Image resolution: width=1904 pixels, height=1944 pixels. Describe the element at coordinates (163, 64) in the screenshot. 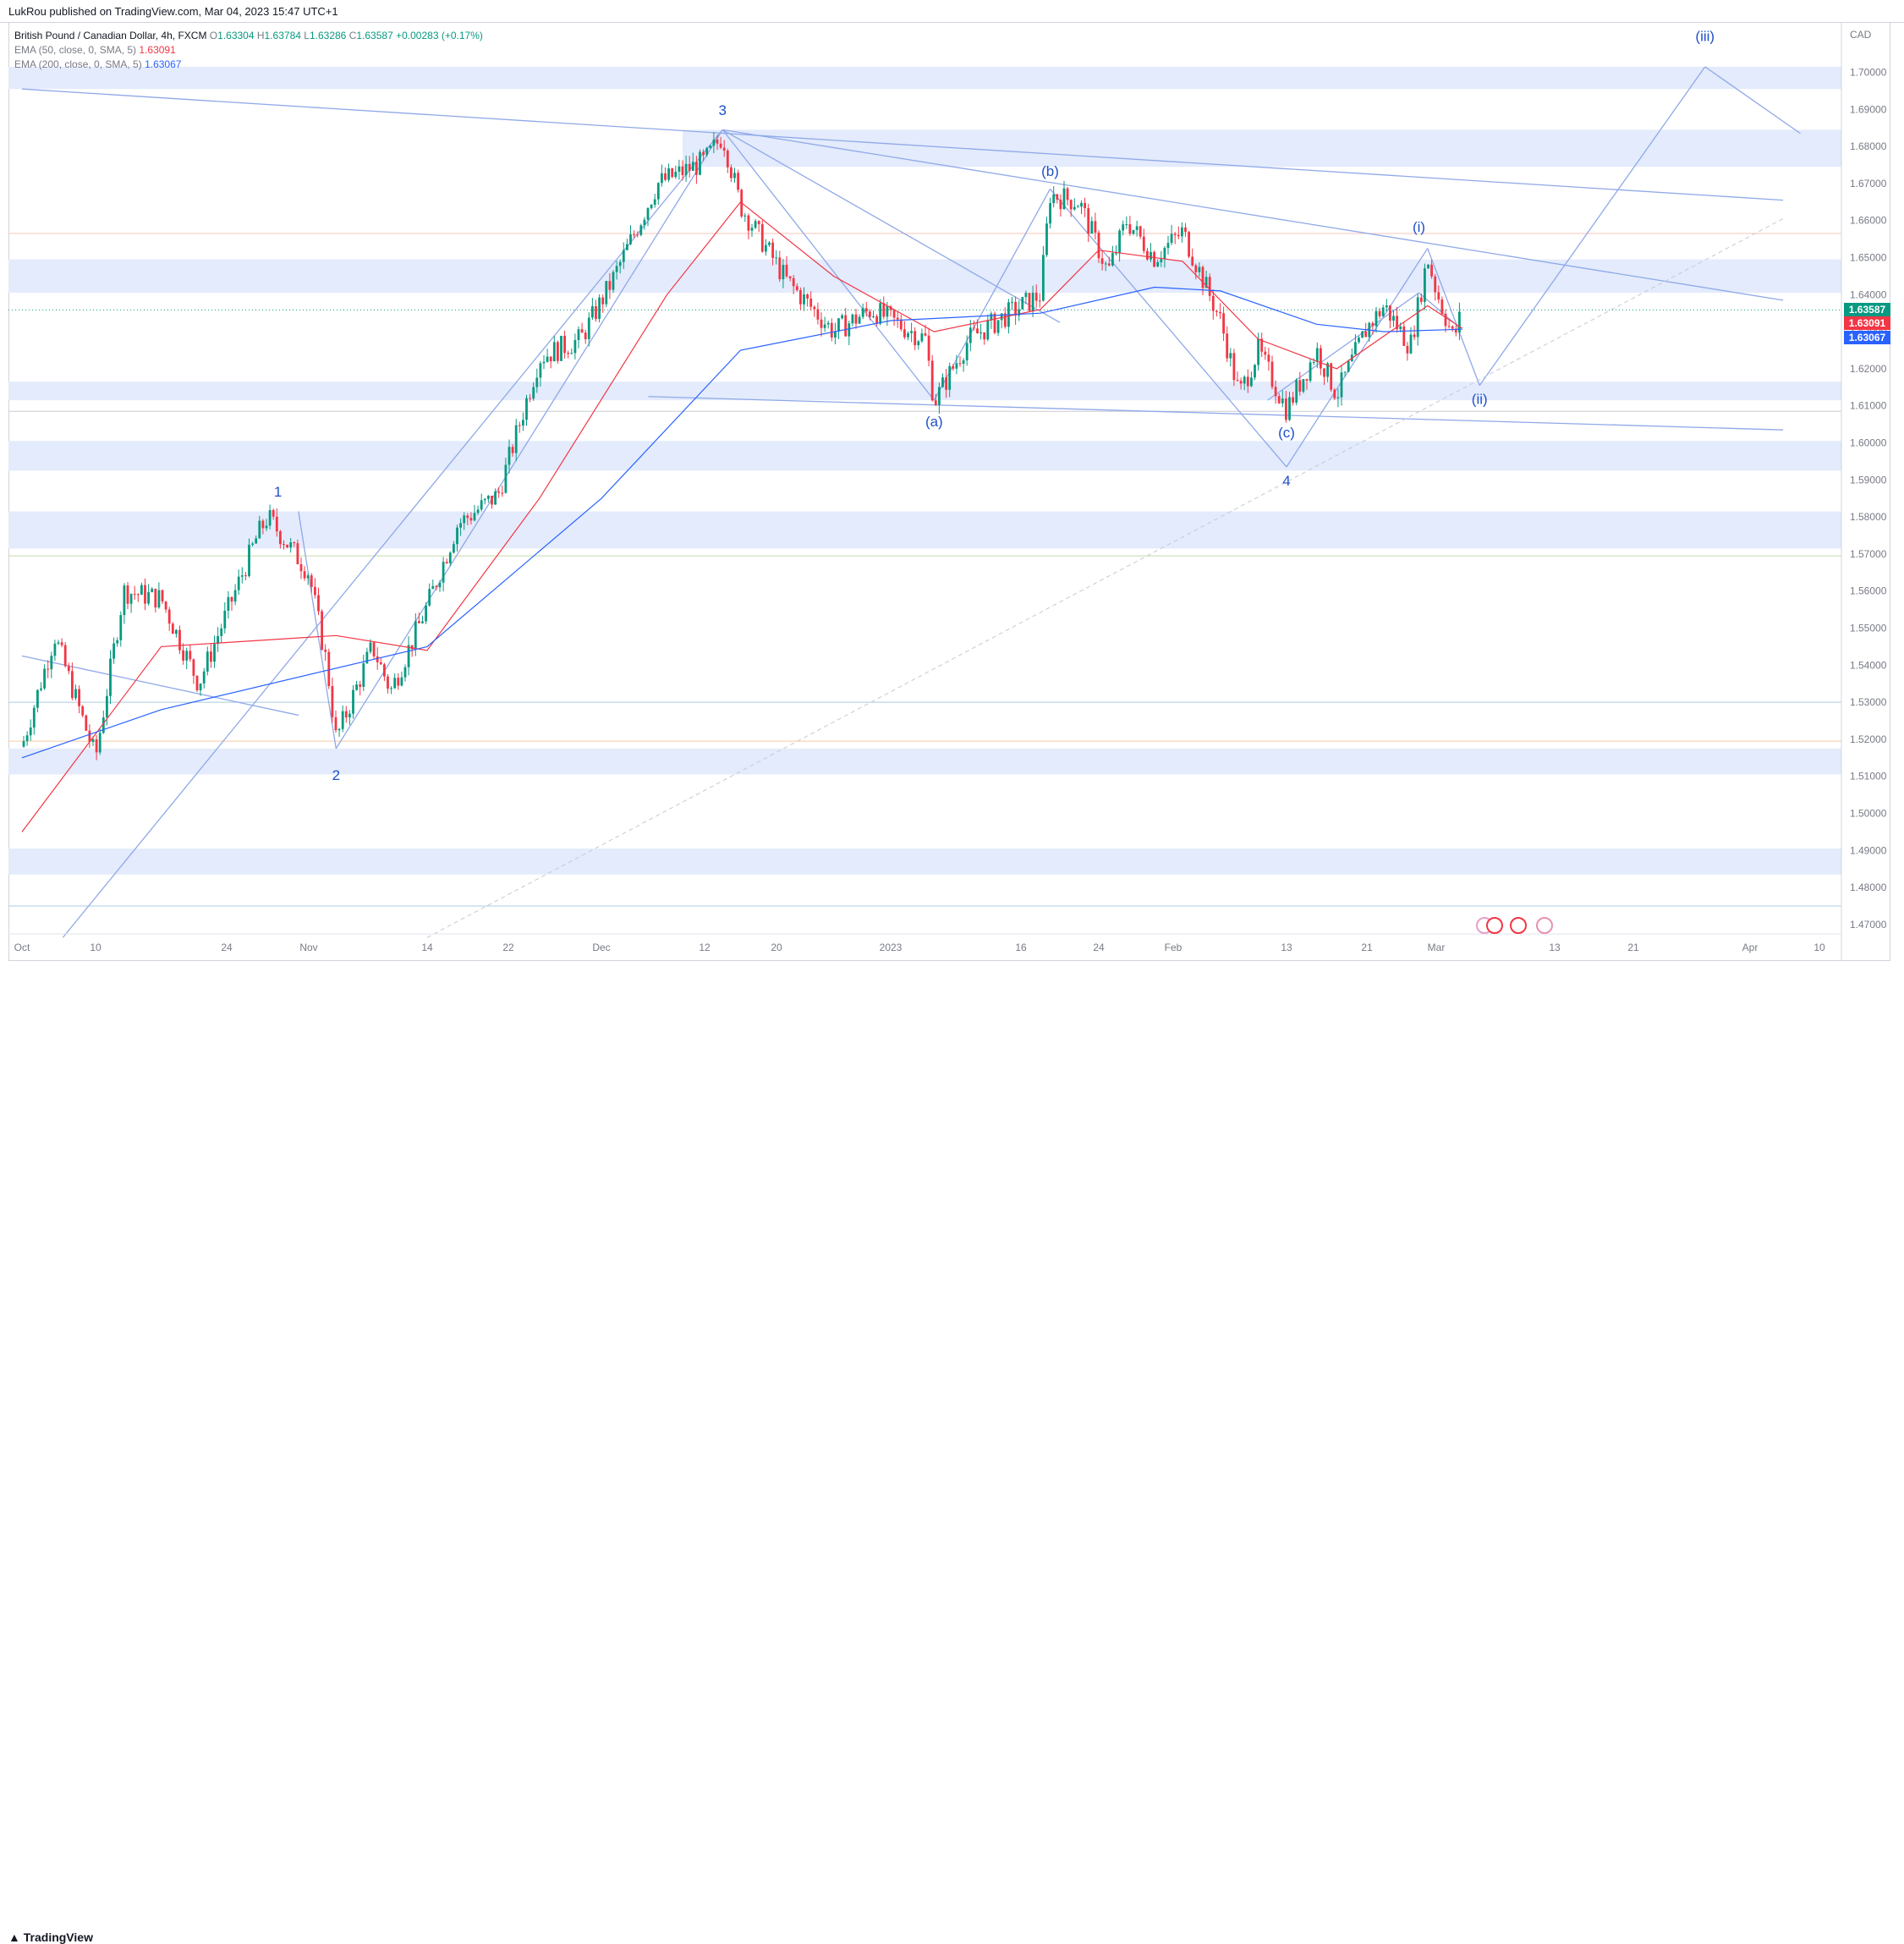

I see `ema200-value: 1.63067` at that location.